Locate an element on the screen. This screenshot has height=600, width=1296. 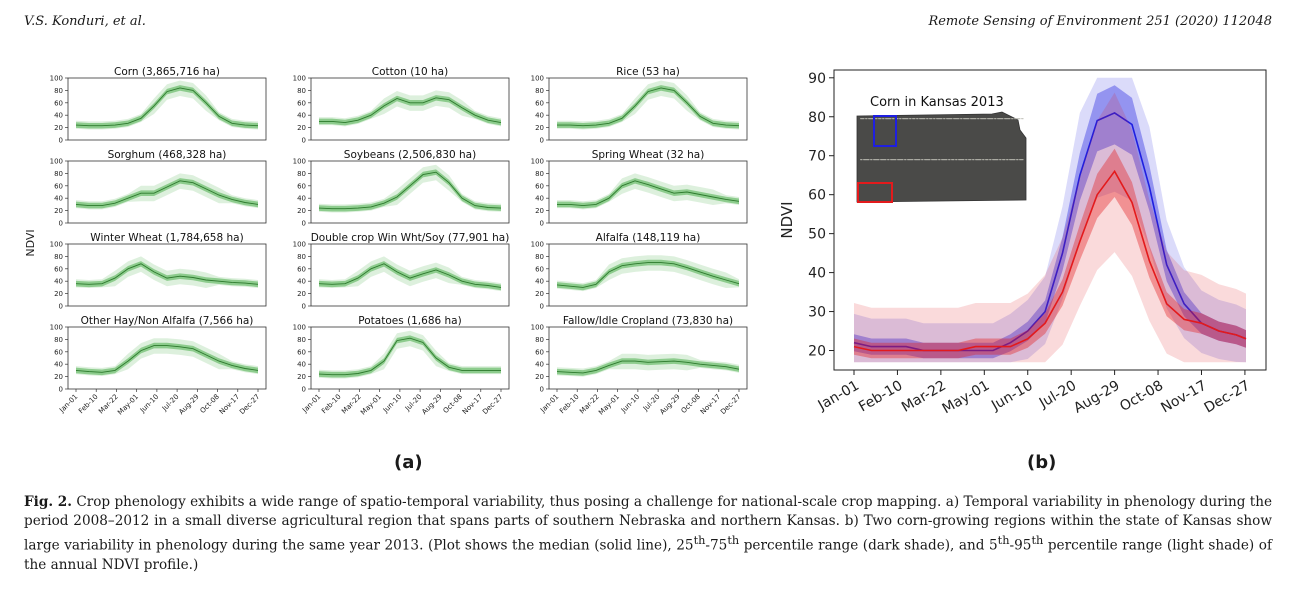
x-tick-label: May-01 is located at coordinates (966, 398).